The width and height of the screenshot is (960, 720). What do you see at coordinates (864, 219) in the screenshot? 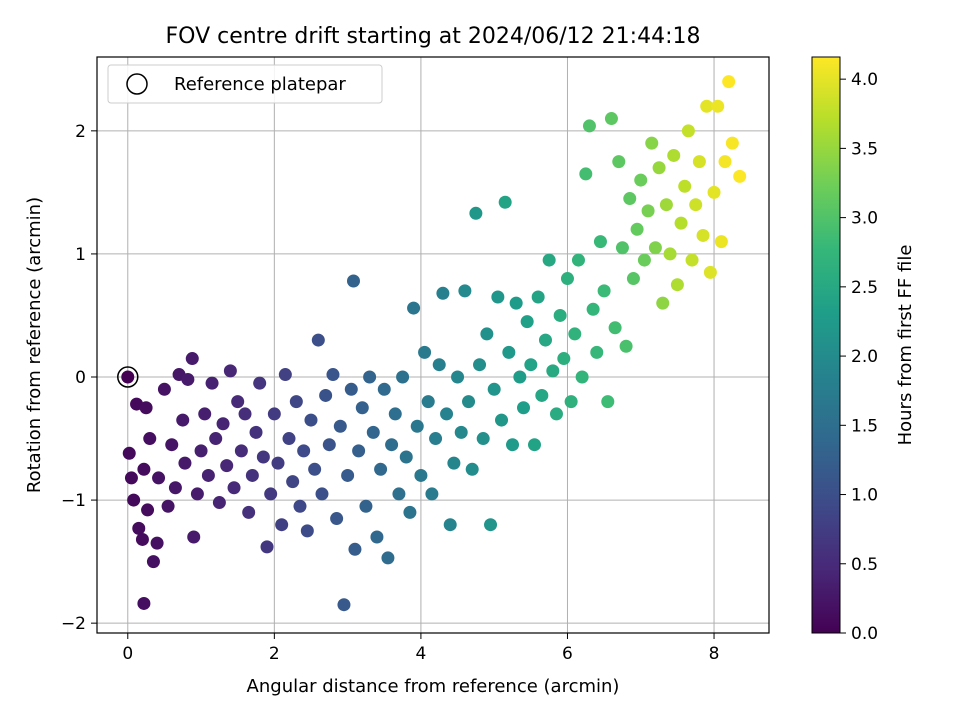
I see `colorbar-tick-label: 3.0` at bounding box center [864, 219].